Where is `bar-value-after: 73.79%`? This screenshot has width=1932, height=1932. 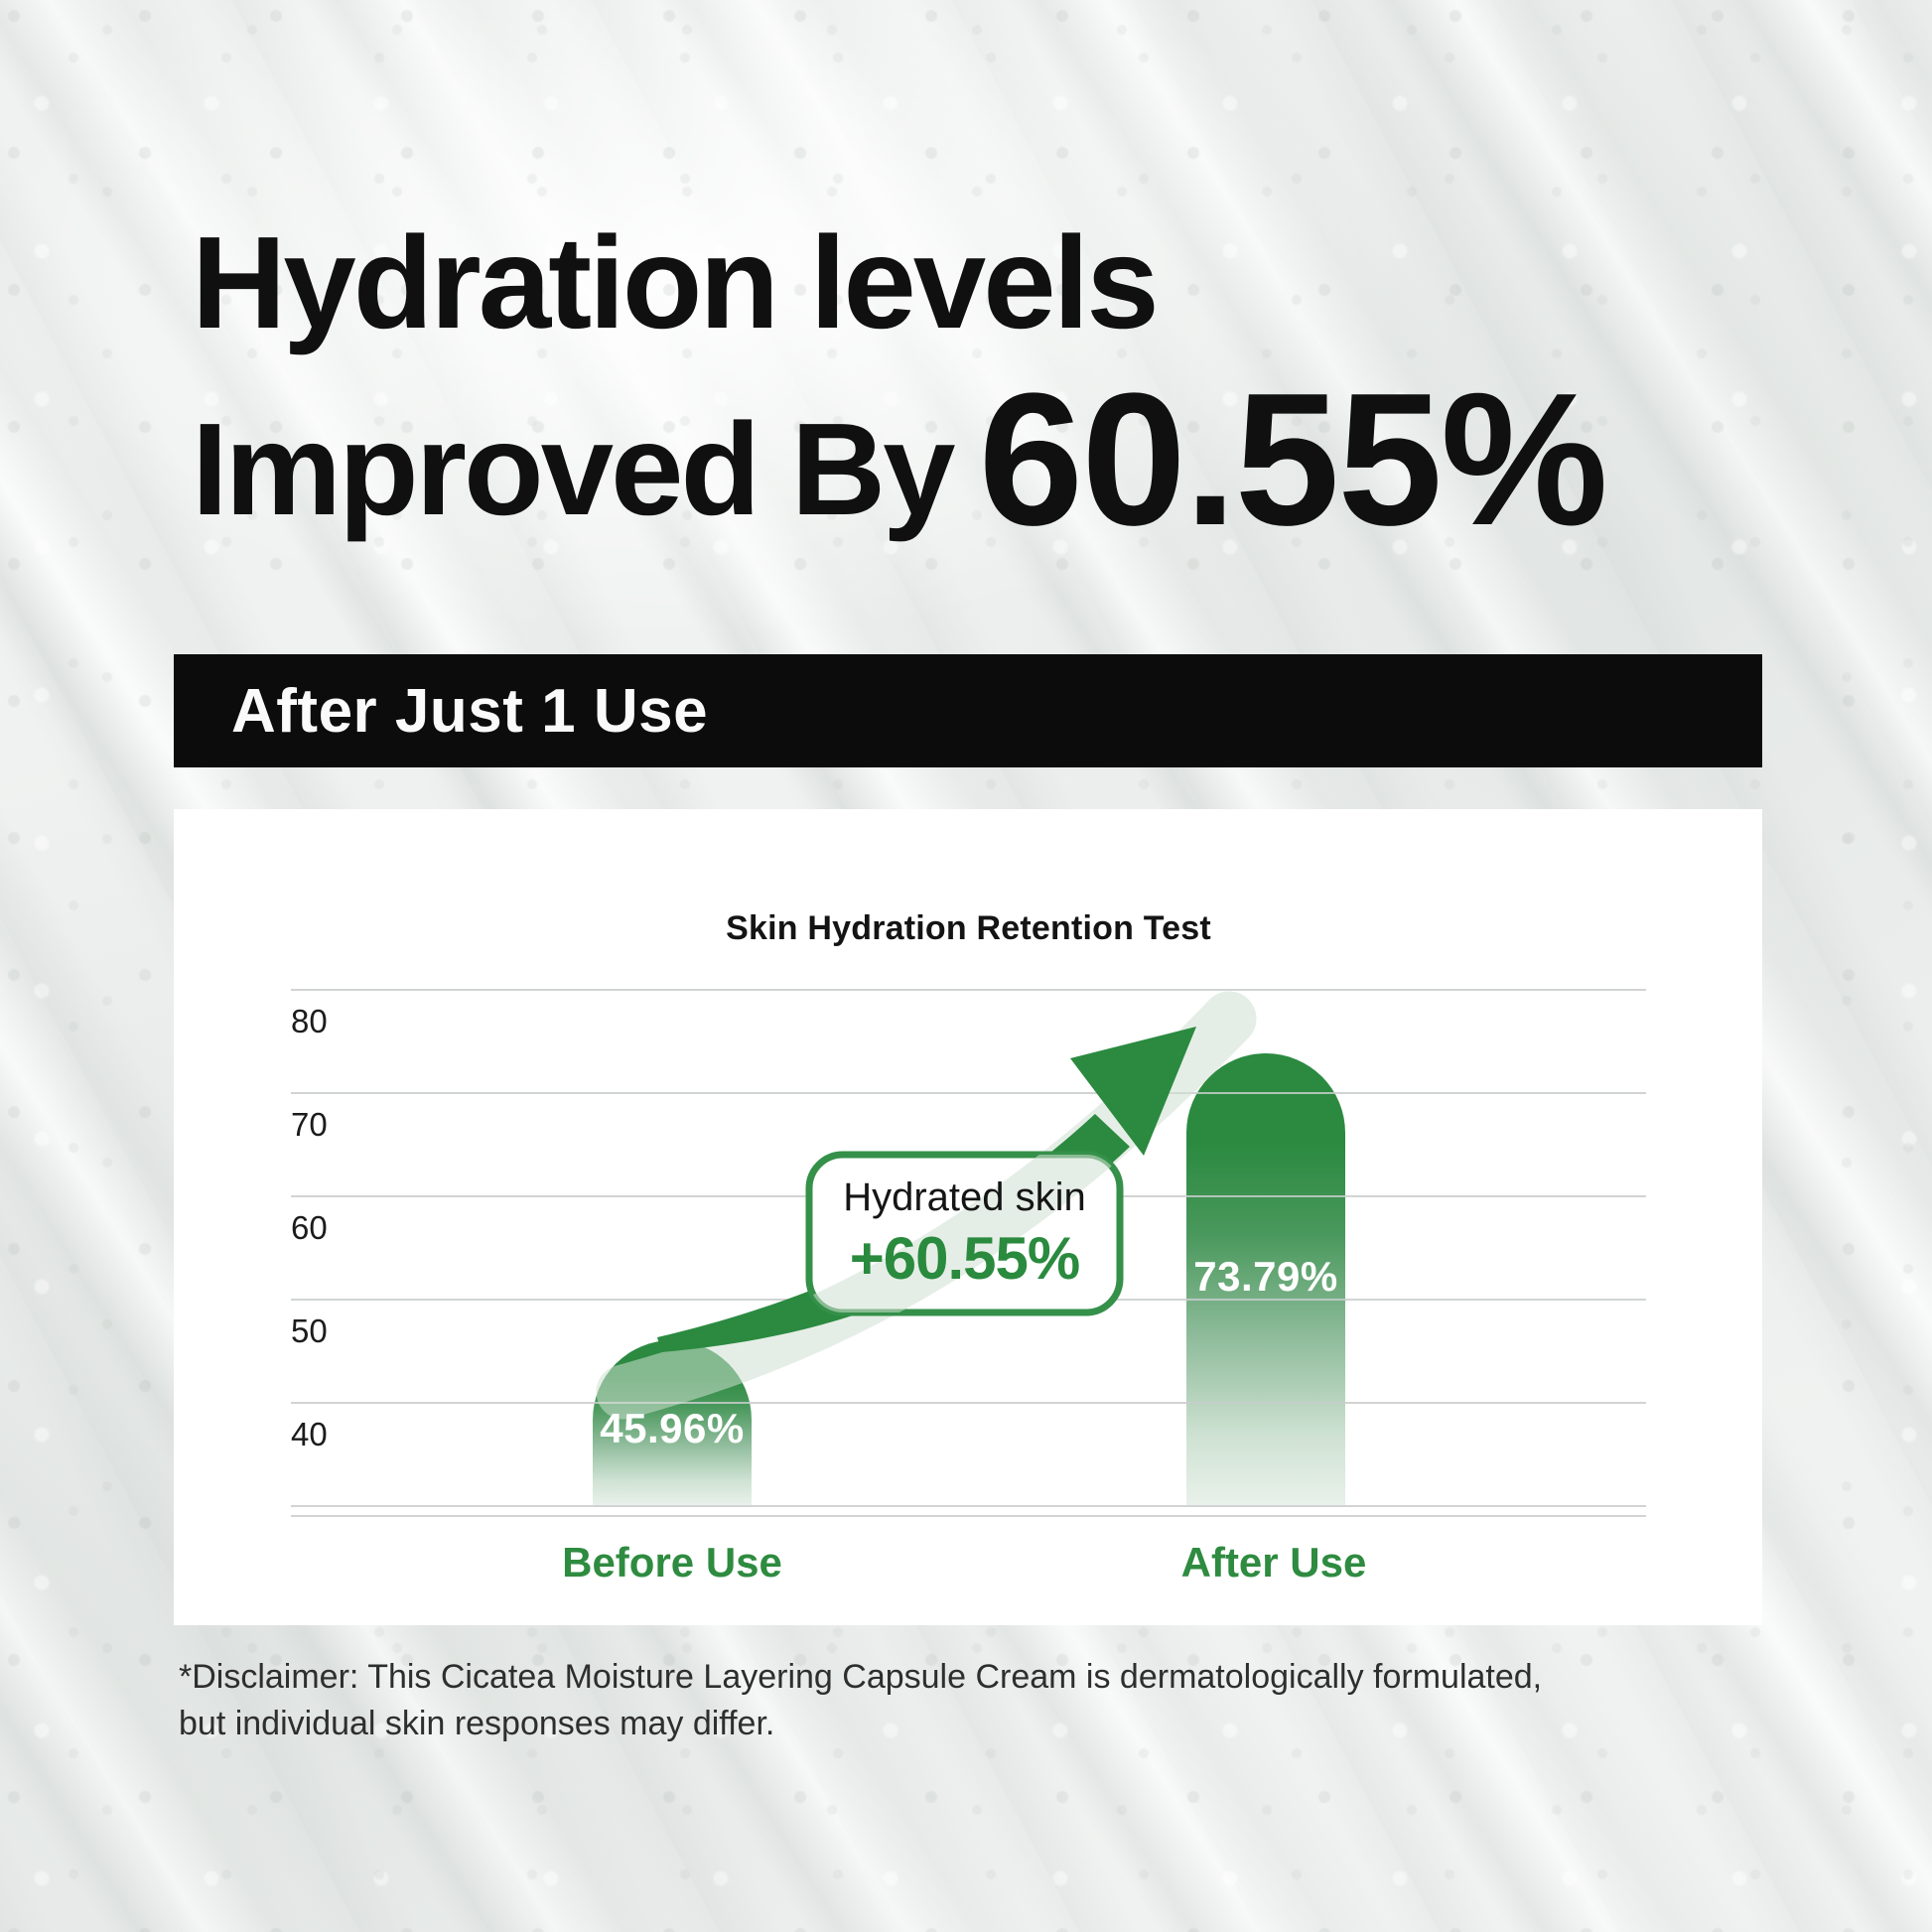 bar-value-after: 73.79% is located at coordinates (1265, 1276).